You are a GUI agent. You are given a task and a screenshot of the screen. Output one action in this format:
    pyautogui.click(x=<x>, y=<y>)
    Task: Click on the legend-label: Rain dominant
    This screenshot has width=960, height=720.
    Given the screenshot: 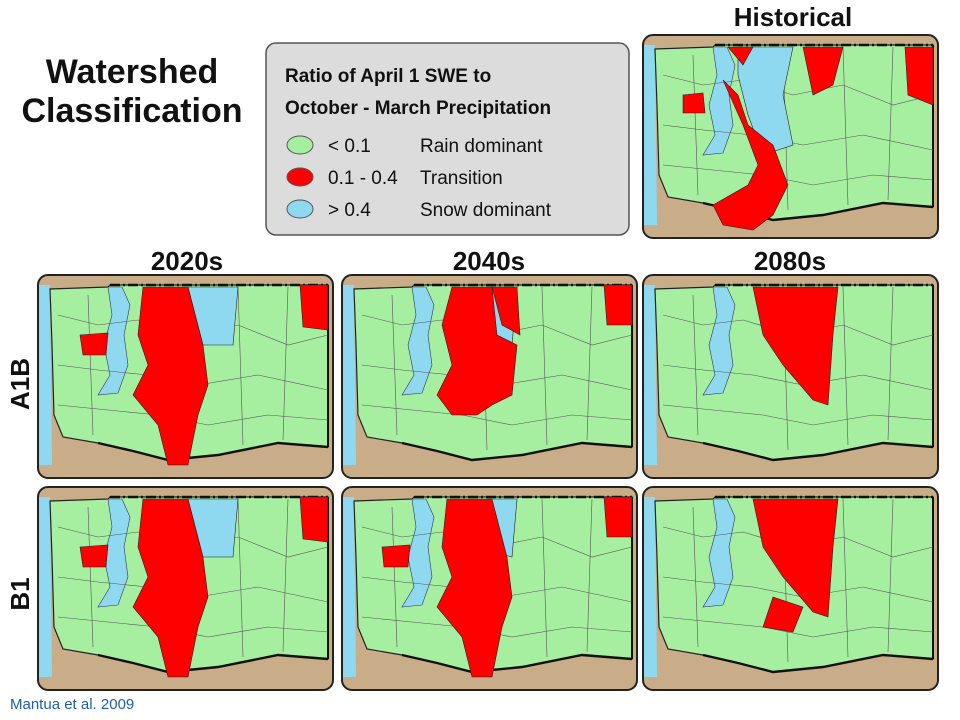 What is the action you would take?
    pyautogui.click(x=481, y=146)
    